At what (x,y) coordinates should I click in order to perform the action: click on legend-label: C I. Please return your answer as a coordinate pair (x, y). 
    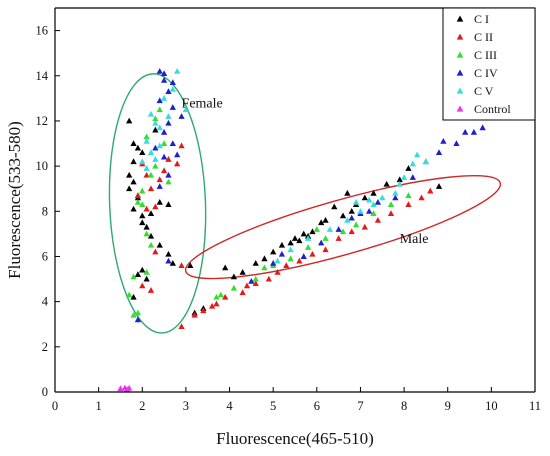
    Looking at the image, I should click on (481, 19).